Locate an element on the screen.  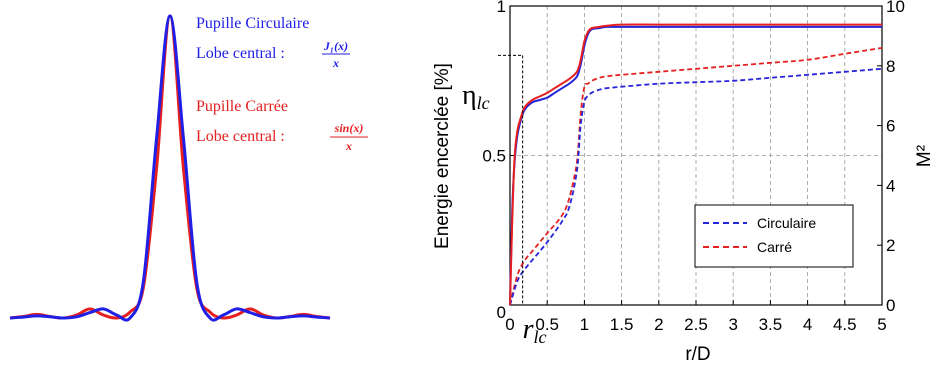
y2-tick-label: 10 is located at coordinates (895, 8).